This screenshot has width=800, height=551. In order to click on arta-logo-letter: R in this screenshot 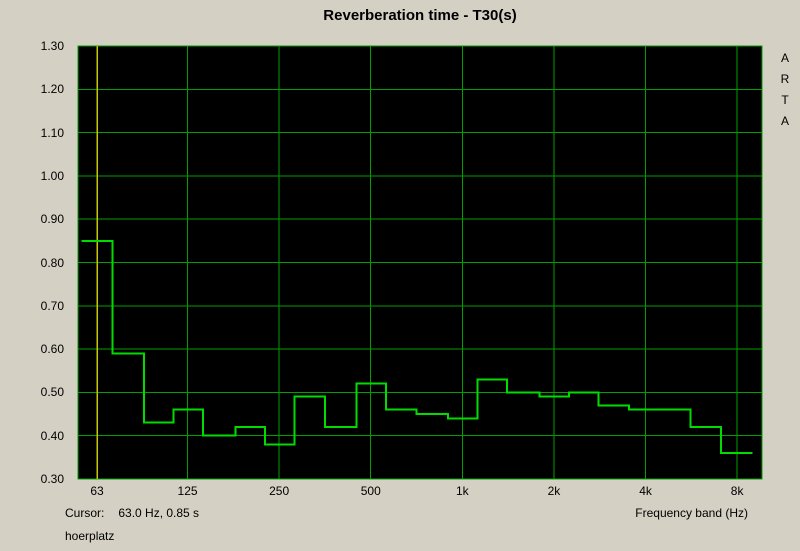, I will do `click(785, 79)`.